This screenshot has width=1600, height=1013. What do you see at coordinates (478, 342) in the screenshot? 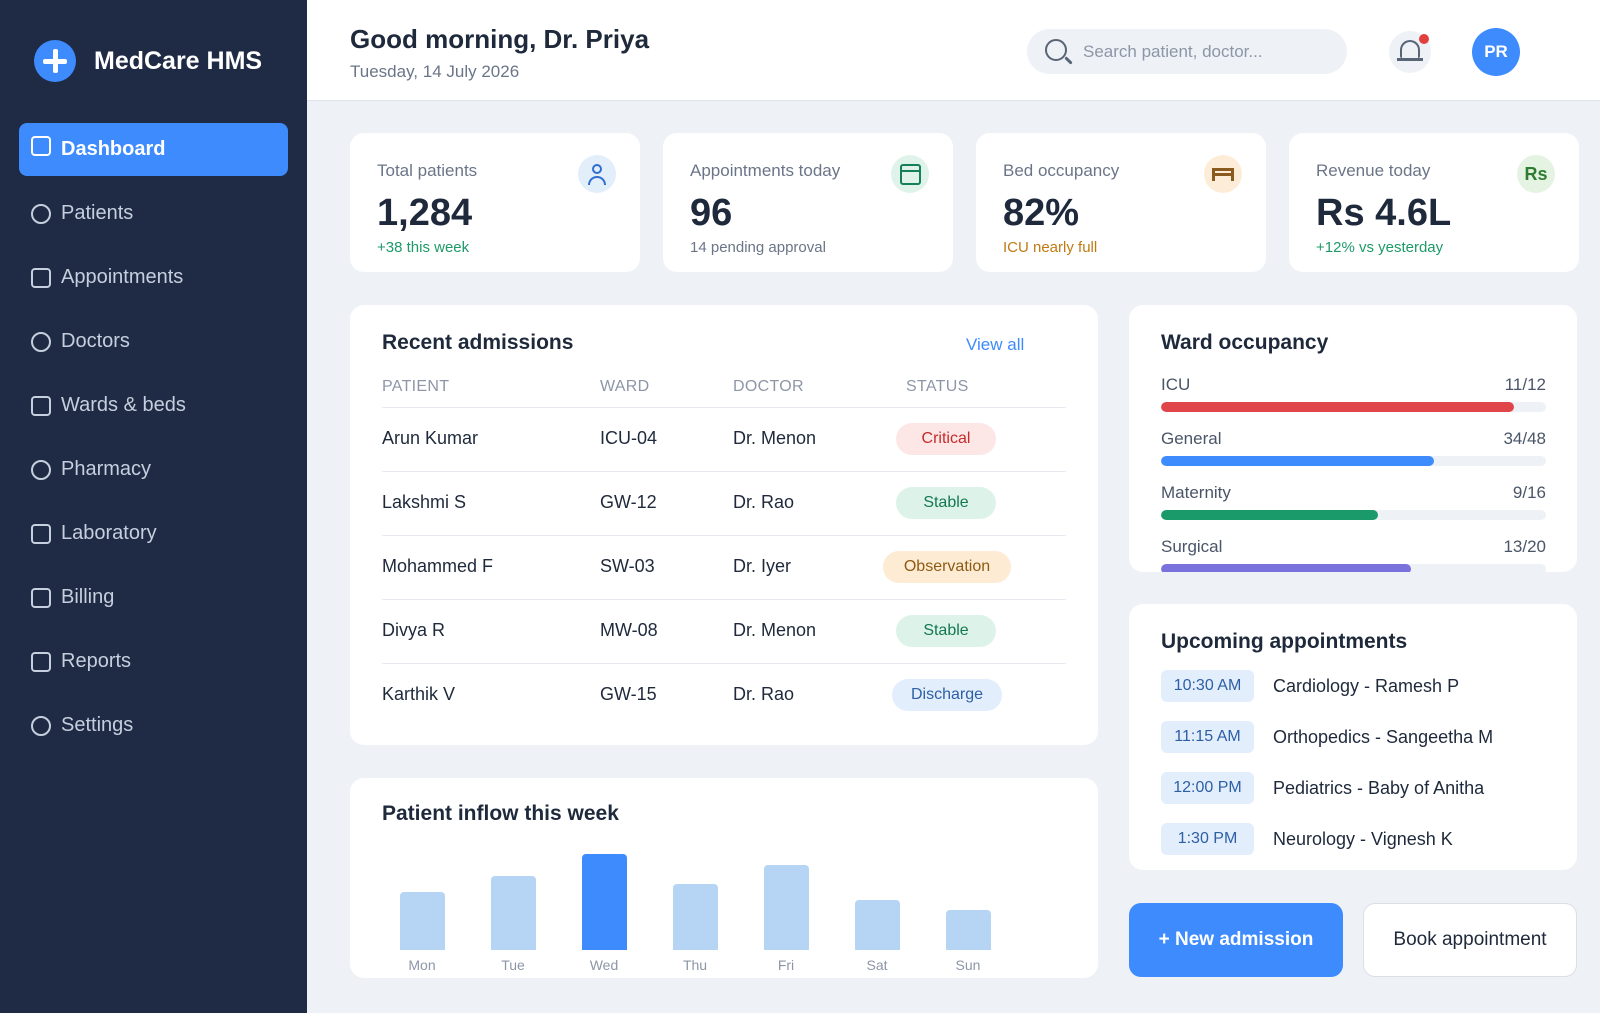
I see `recent-admissions-title: Recent admissions` at bounding box center [478, 342].